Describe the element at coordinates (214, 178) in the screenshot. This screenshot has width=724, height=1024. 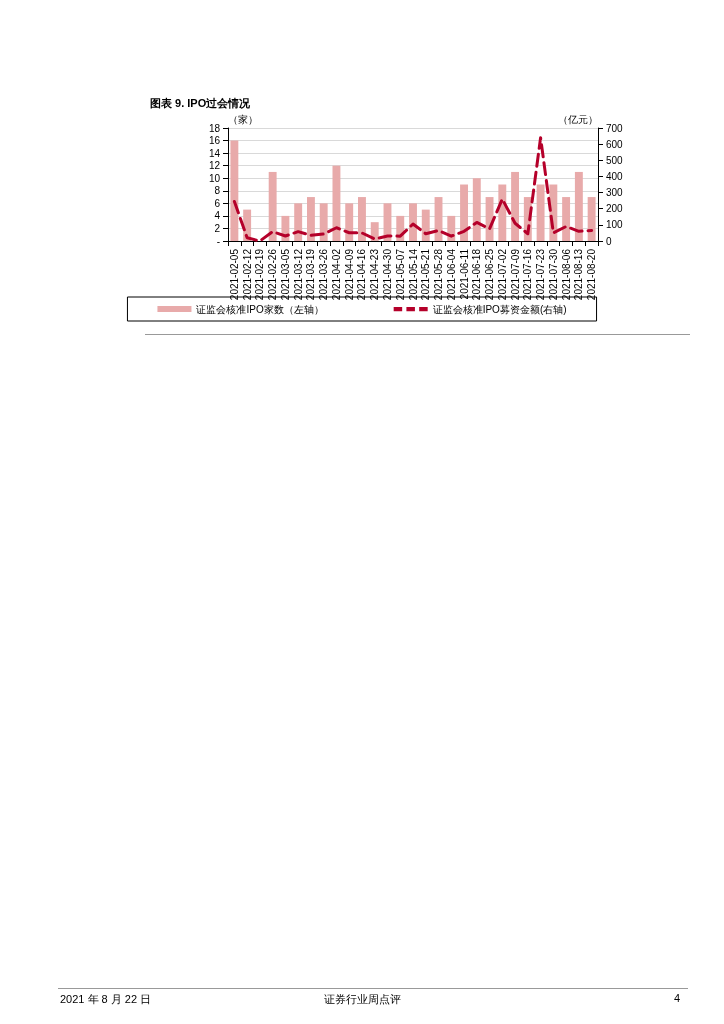
I see `y-tick-label: 10` at that location.